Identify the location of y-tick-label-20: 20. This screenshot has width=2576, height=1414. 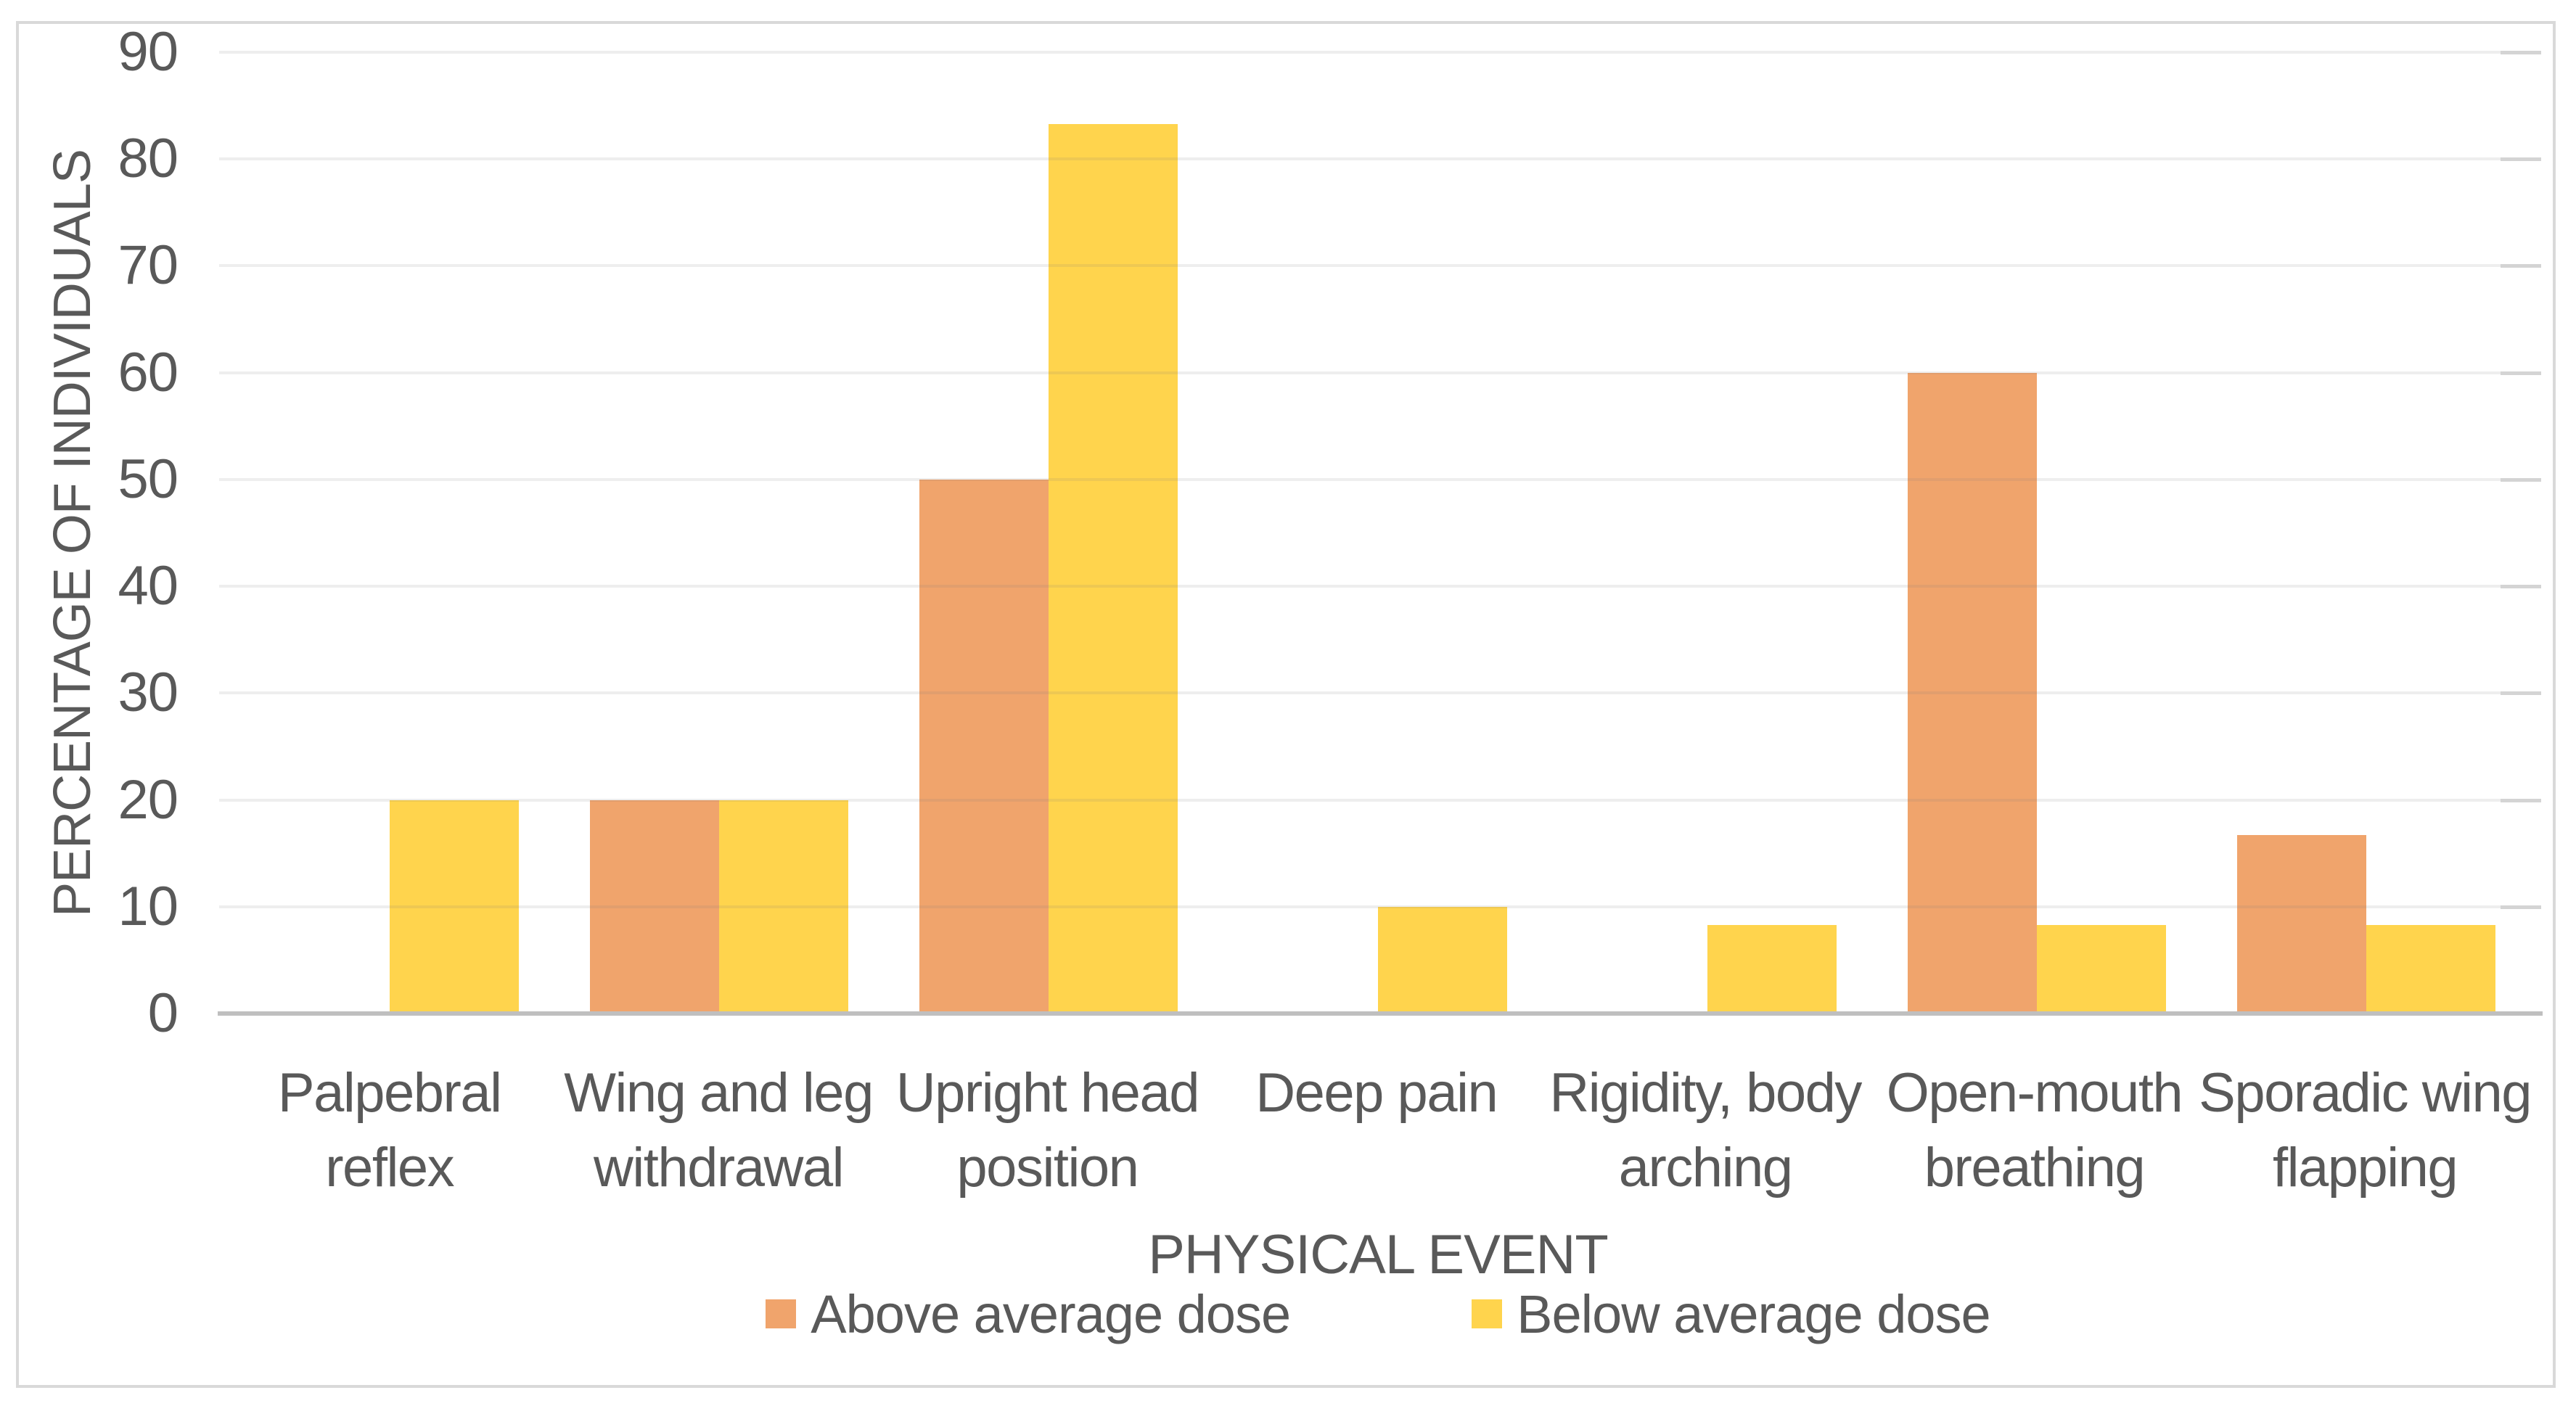
(148, 800).